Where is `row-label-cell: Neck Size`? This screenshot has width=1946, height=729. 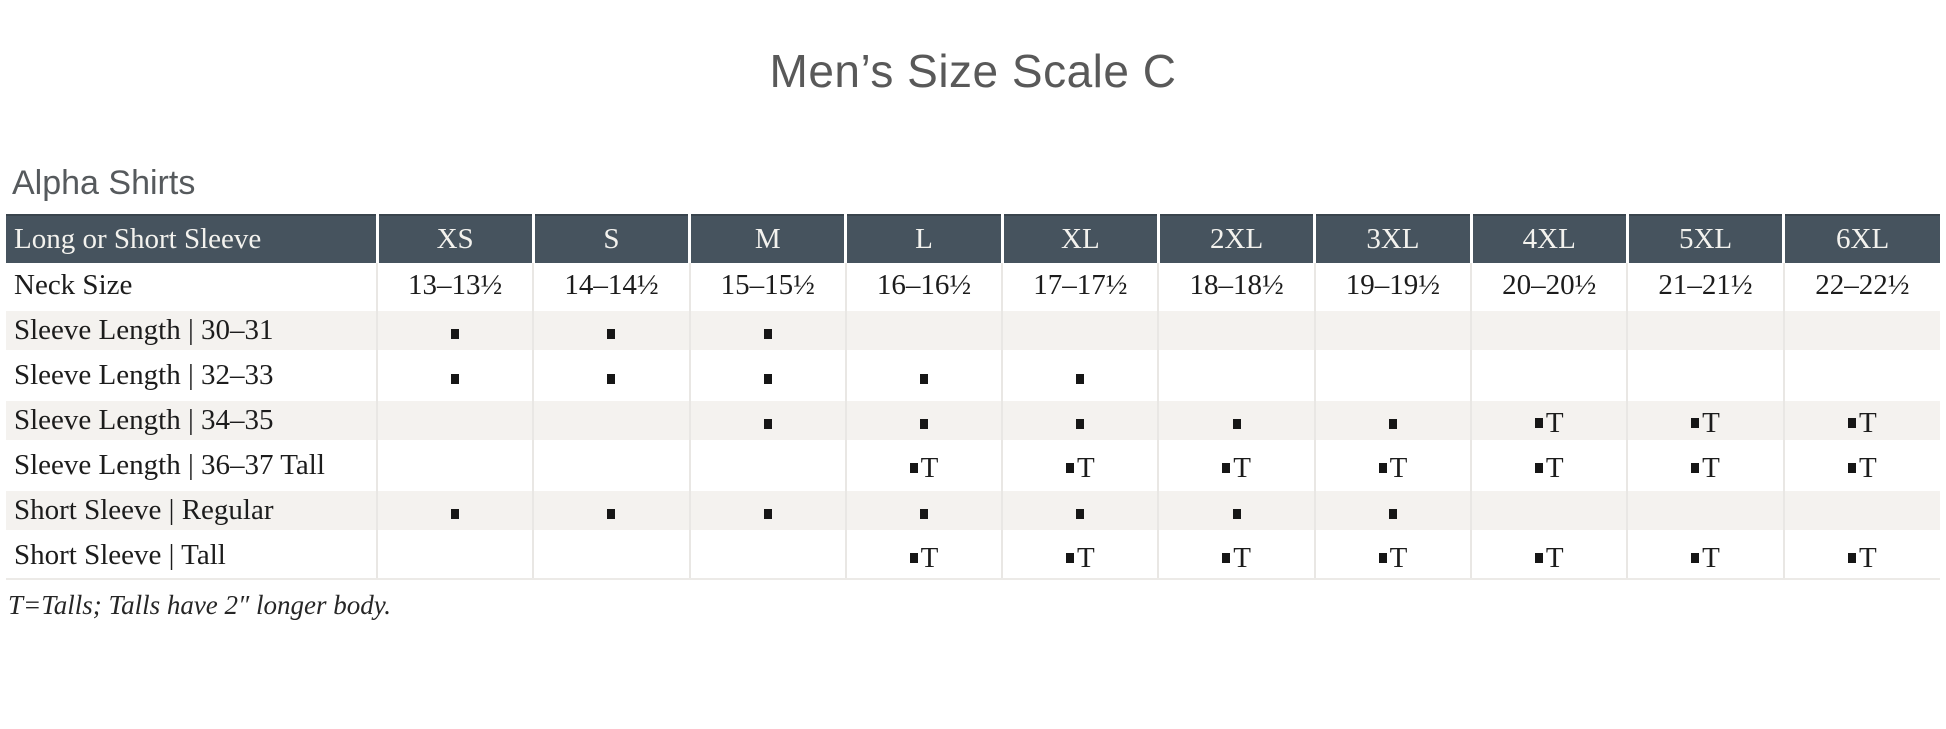 row-label-cell: Neck Size is located at coordinates (73, 285).